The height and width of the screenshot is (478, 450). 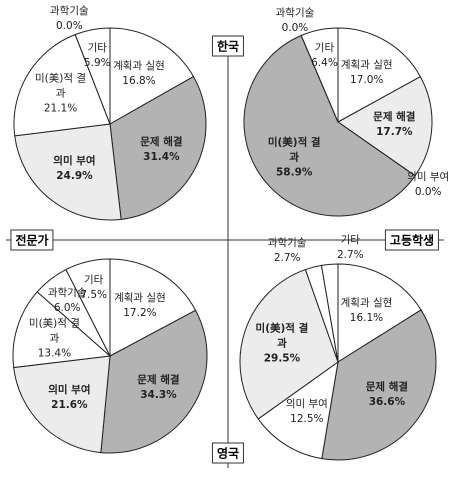 What do you see at coordinates (307, 418) in the screenshot?
I see `value-label: 12.5%` at bounding box center [307, 418].